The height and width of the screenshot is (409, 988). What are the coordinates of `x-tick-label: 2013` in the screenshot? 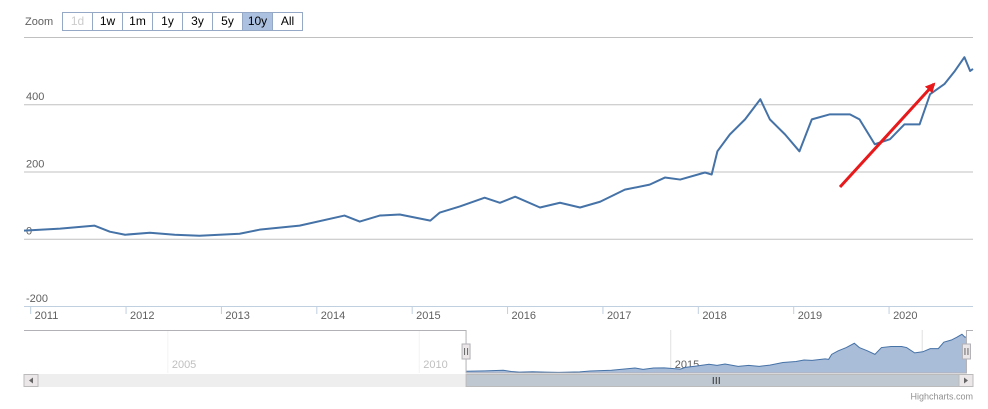 It's located at (237, 316).